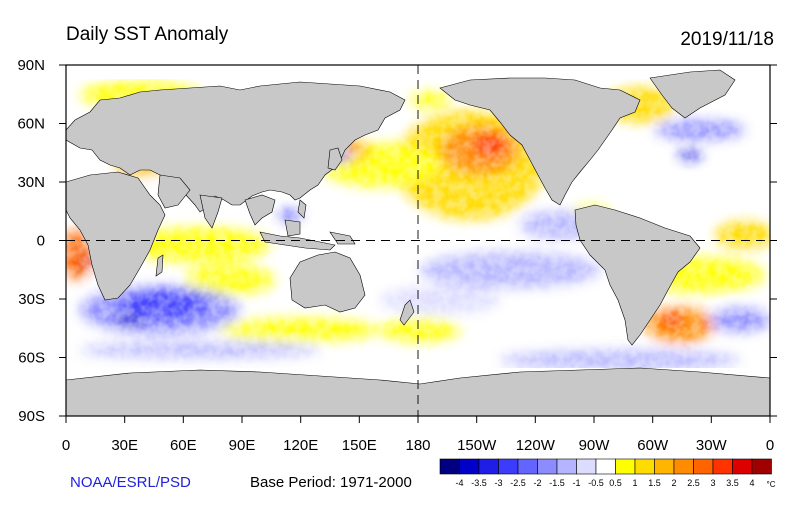 This screenshot has width=800, height=510. Describe the element at coordinates (479, 483) in the screenshot. I see `colorbar-tick-label: -3.5` at that location.